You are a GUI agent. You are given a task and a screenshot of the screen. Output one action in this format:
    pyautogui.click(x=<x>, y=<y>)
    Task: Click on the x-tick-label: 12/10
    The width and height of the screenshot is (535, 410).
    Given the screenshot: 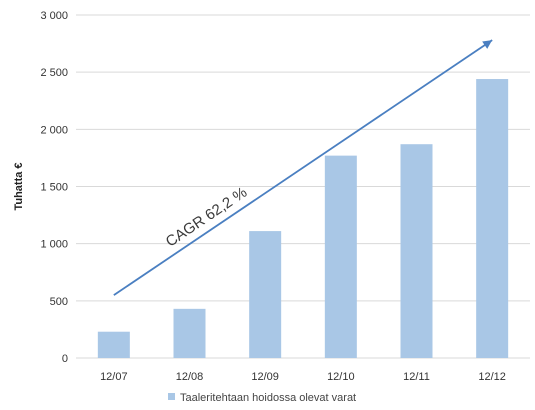 What is the action you would take?
    pyautogui.click(x=341, y=377)
    